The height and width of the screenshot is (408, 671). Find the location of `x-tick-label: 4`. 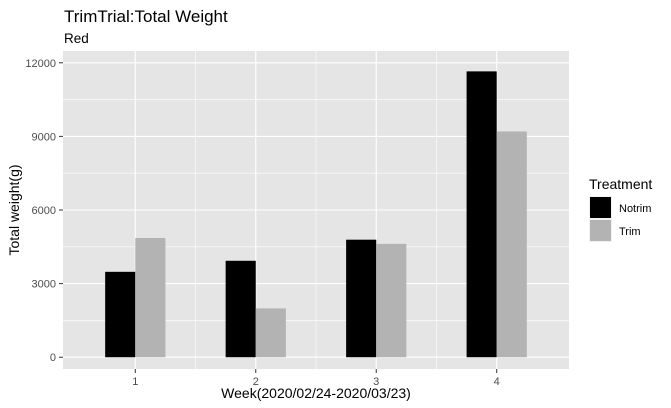

x-tick-label: 4 is located at coordinates (497, 382).